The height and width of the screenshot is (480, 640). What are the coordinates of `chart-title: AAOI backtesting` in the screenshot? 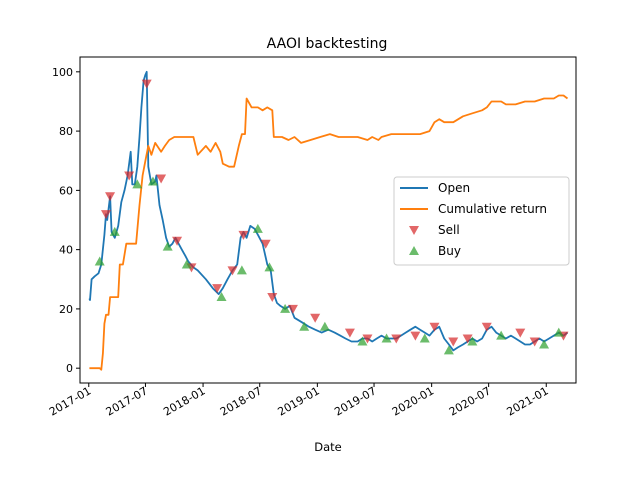 It's located at (327, 44).